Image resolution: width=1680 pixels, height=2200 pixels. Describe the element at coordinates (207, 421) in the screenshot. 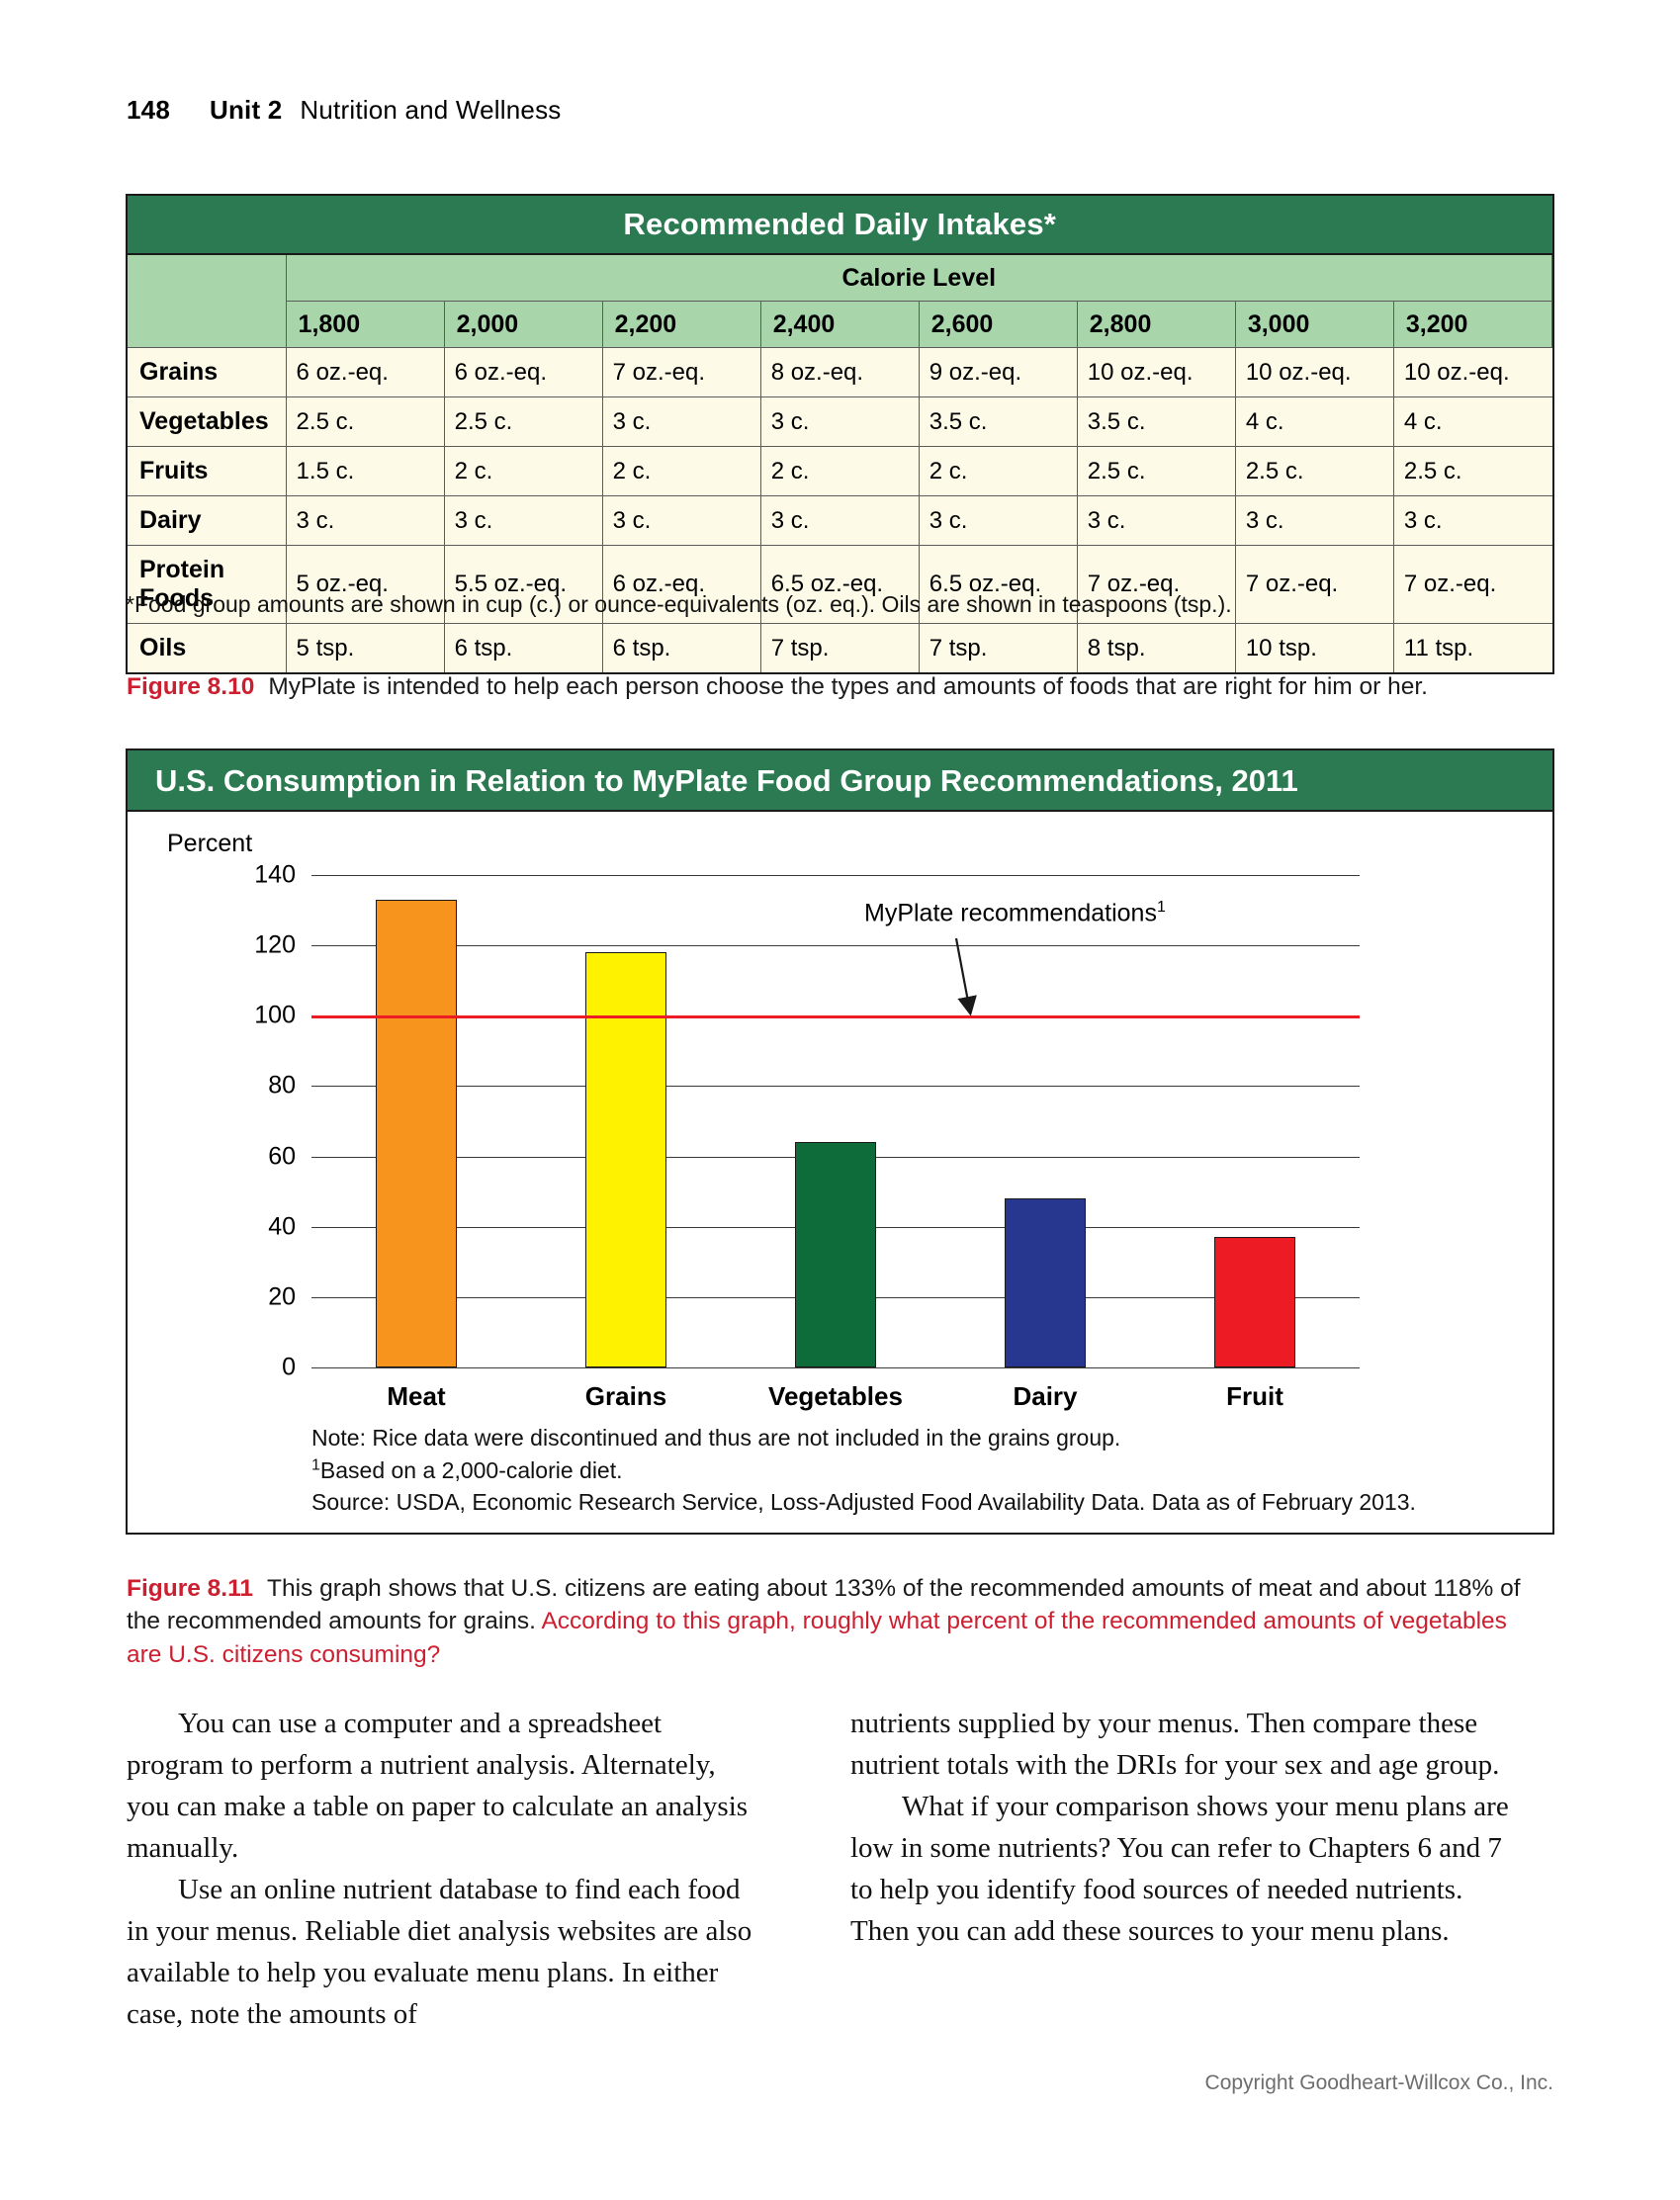

I see `food-group-label: Vegetables` at that location.